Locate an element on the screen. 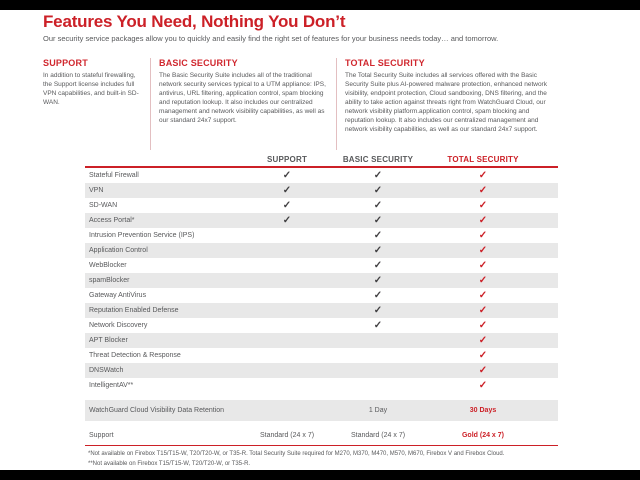 Image resolution: width=640 pixels, height=480 pixels. feature-label: IntelligentAV** is located at coordinates (111, 385).